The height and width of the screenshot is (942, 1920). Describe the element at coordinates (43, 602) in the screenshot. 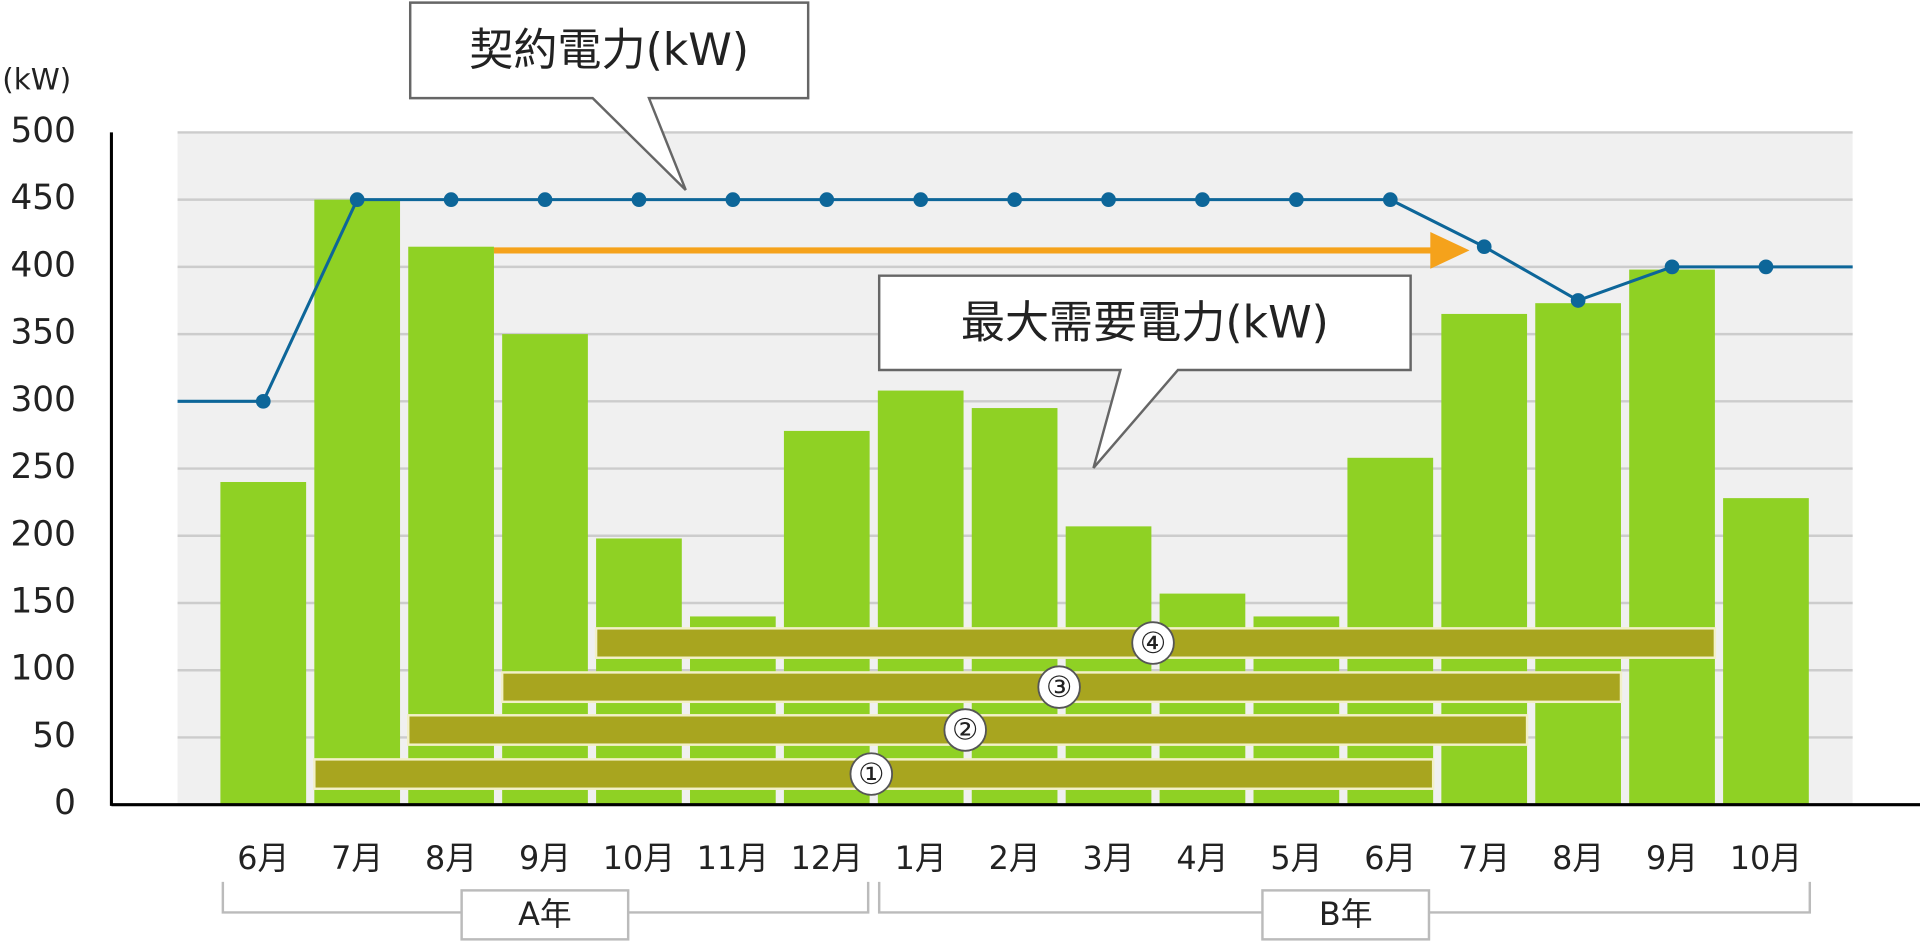

I see `y-tick-label: 150` at that location.